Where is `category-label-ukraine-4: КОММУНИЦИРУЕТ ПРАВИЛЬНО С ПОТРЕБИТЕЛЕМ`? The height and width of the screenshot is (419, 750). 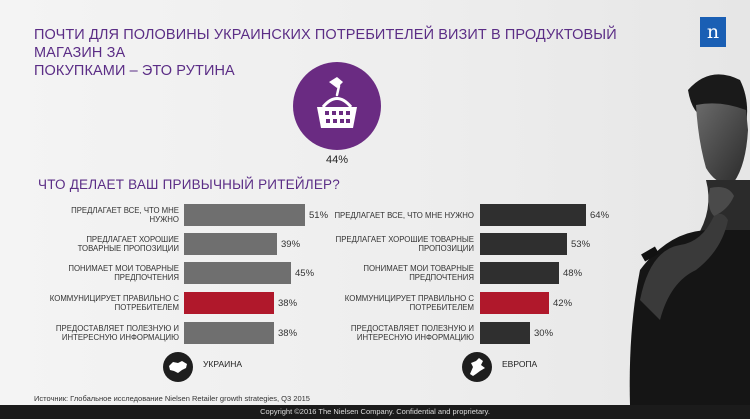
category-label-ukraine-4: КОММУНИЦИРУЕТ ПРАВИЛЬНО С ПОТРЕБИТЕЛЕМ is located at coordinates (104, 303).